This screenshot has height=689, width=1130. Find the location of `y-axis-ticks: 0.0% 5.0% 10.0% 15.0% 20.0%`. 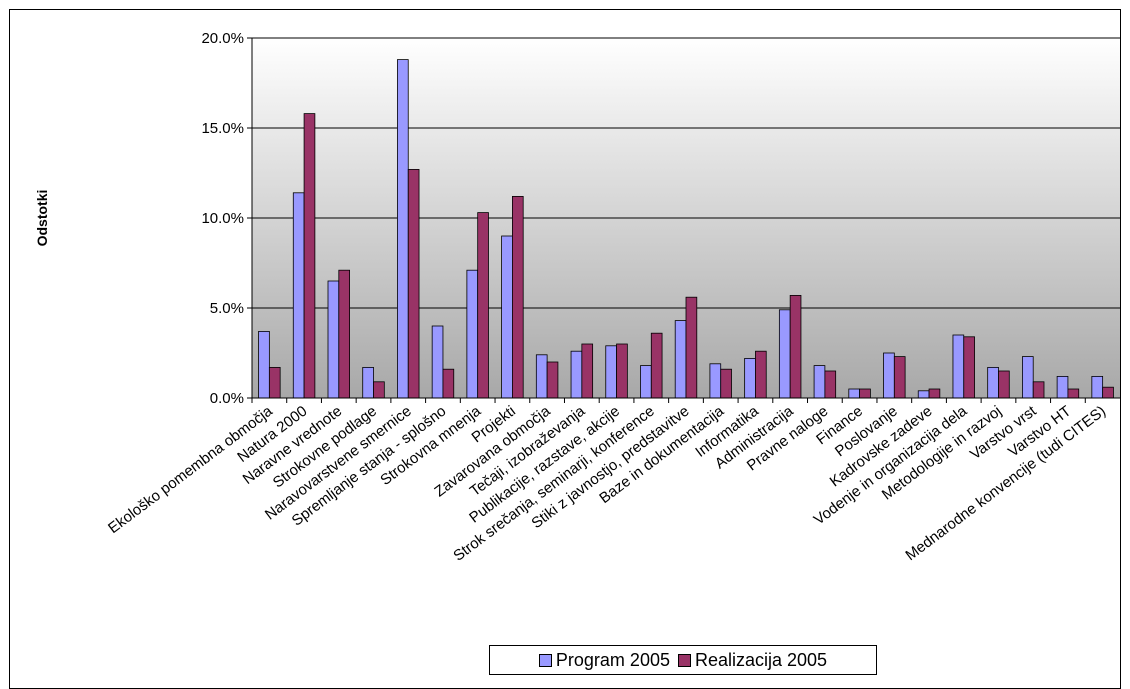

y-axis-ticks: 0.0% 5.0% 10.0% 15.0% 20.0% is located at coordinates (227, 218).